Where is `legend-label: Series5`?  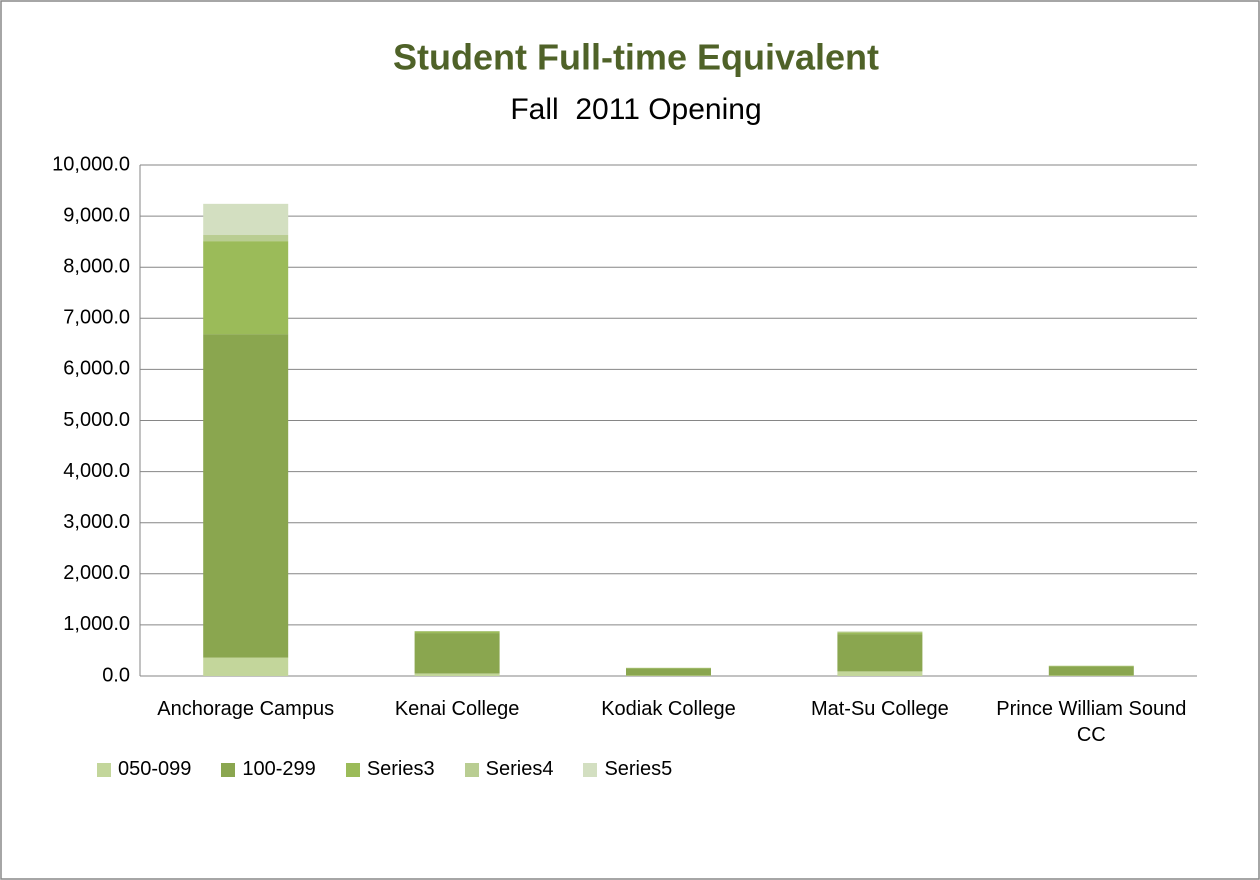 legend-label: Series5 is located at coordinates (638, 769).